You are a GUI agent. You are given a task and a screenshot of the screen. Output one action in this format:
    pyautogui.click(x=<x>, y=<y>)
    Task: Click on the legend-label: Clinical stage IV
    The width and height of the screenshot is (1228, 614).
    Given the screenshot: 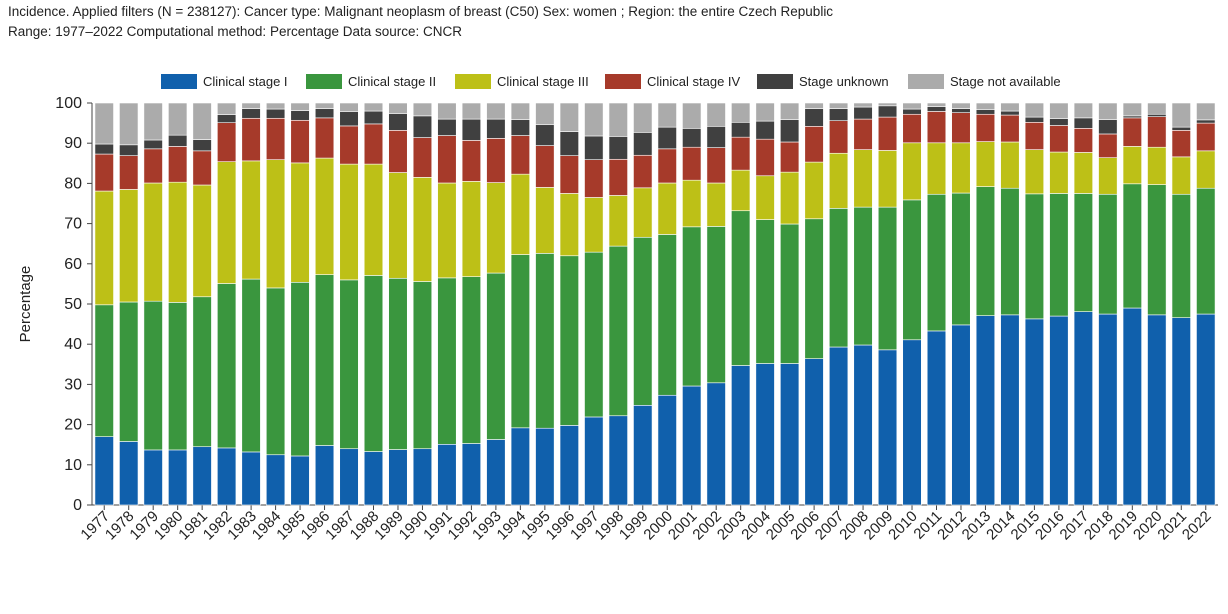 What is the action you would take?
    pyautogui.click(x=694, y=81)
    